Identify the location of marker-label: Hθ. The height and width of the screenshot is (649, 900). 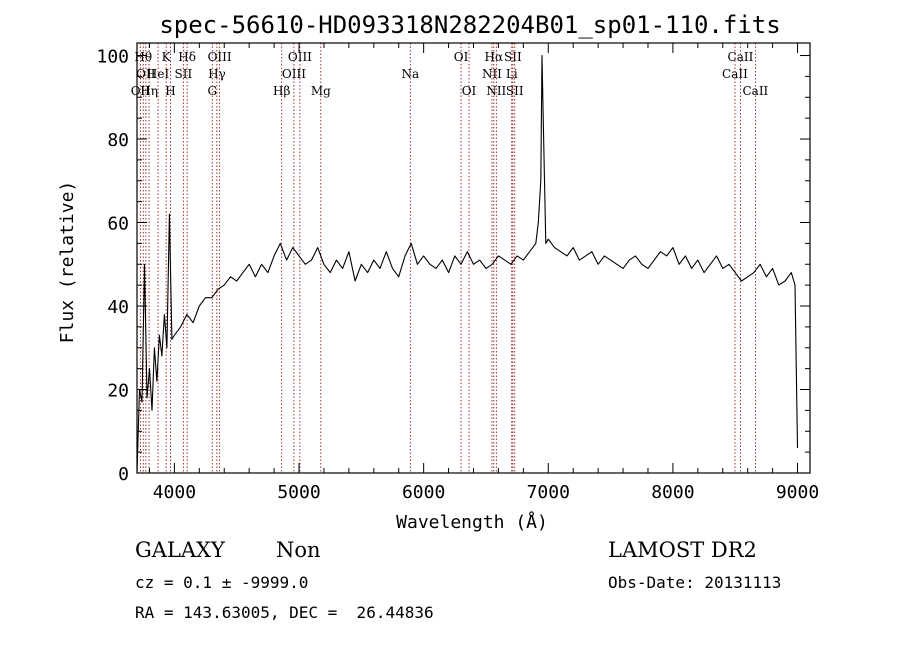
(143, 57).